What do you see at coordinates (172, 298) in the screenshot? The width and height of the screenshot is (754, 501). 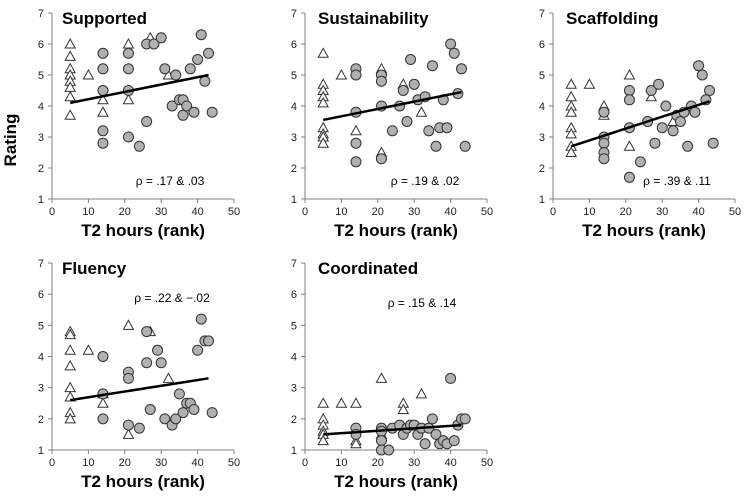 I see `correlation-annotation: ρ = .22 & −.02` at bounding box center [172, 298].